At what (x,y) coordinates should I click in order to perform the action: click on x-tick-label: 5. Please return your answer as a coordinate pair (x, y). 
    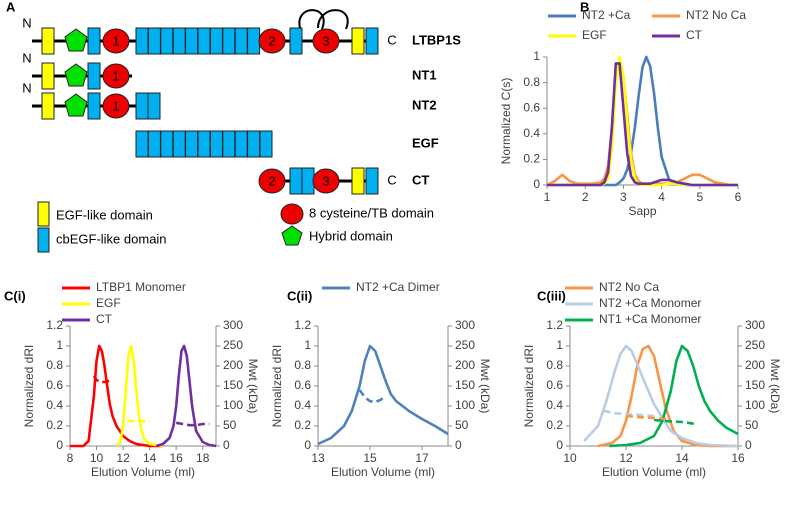
    Looking at the image, I should click on (699, 197).